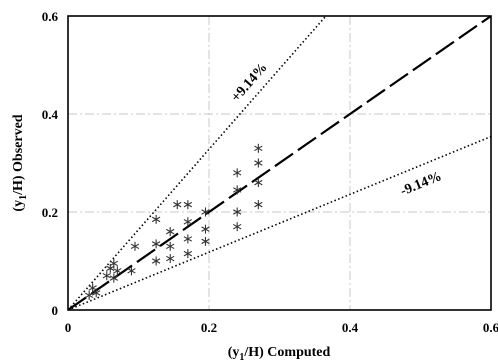 This screenshot has width=498, height=362. What do you see at coordinates (50, 114) in the screenshot?
I see `y-tick-label-2: 0.4` at bounding box center [50, 114].